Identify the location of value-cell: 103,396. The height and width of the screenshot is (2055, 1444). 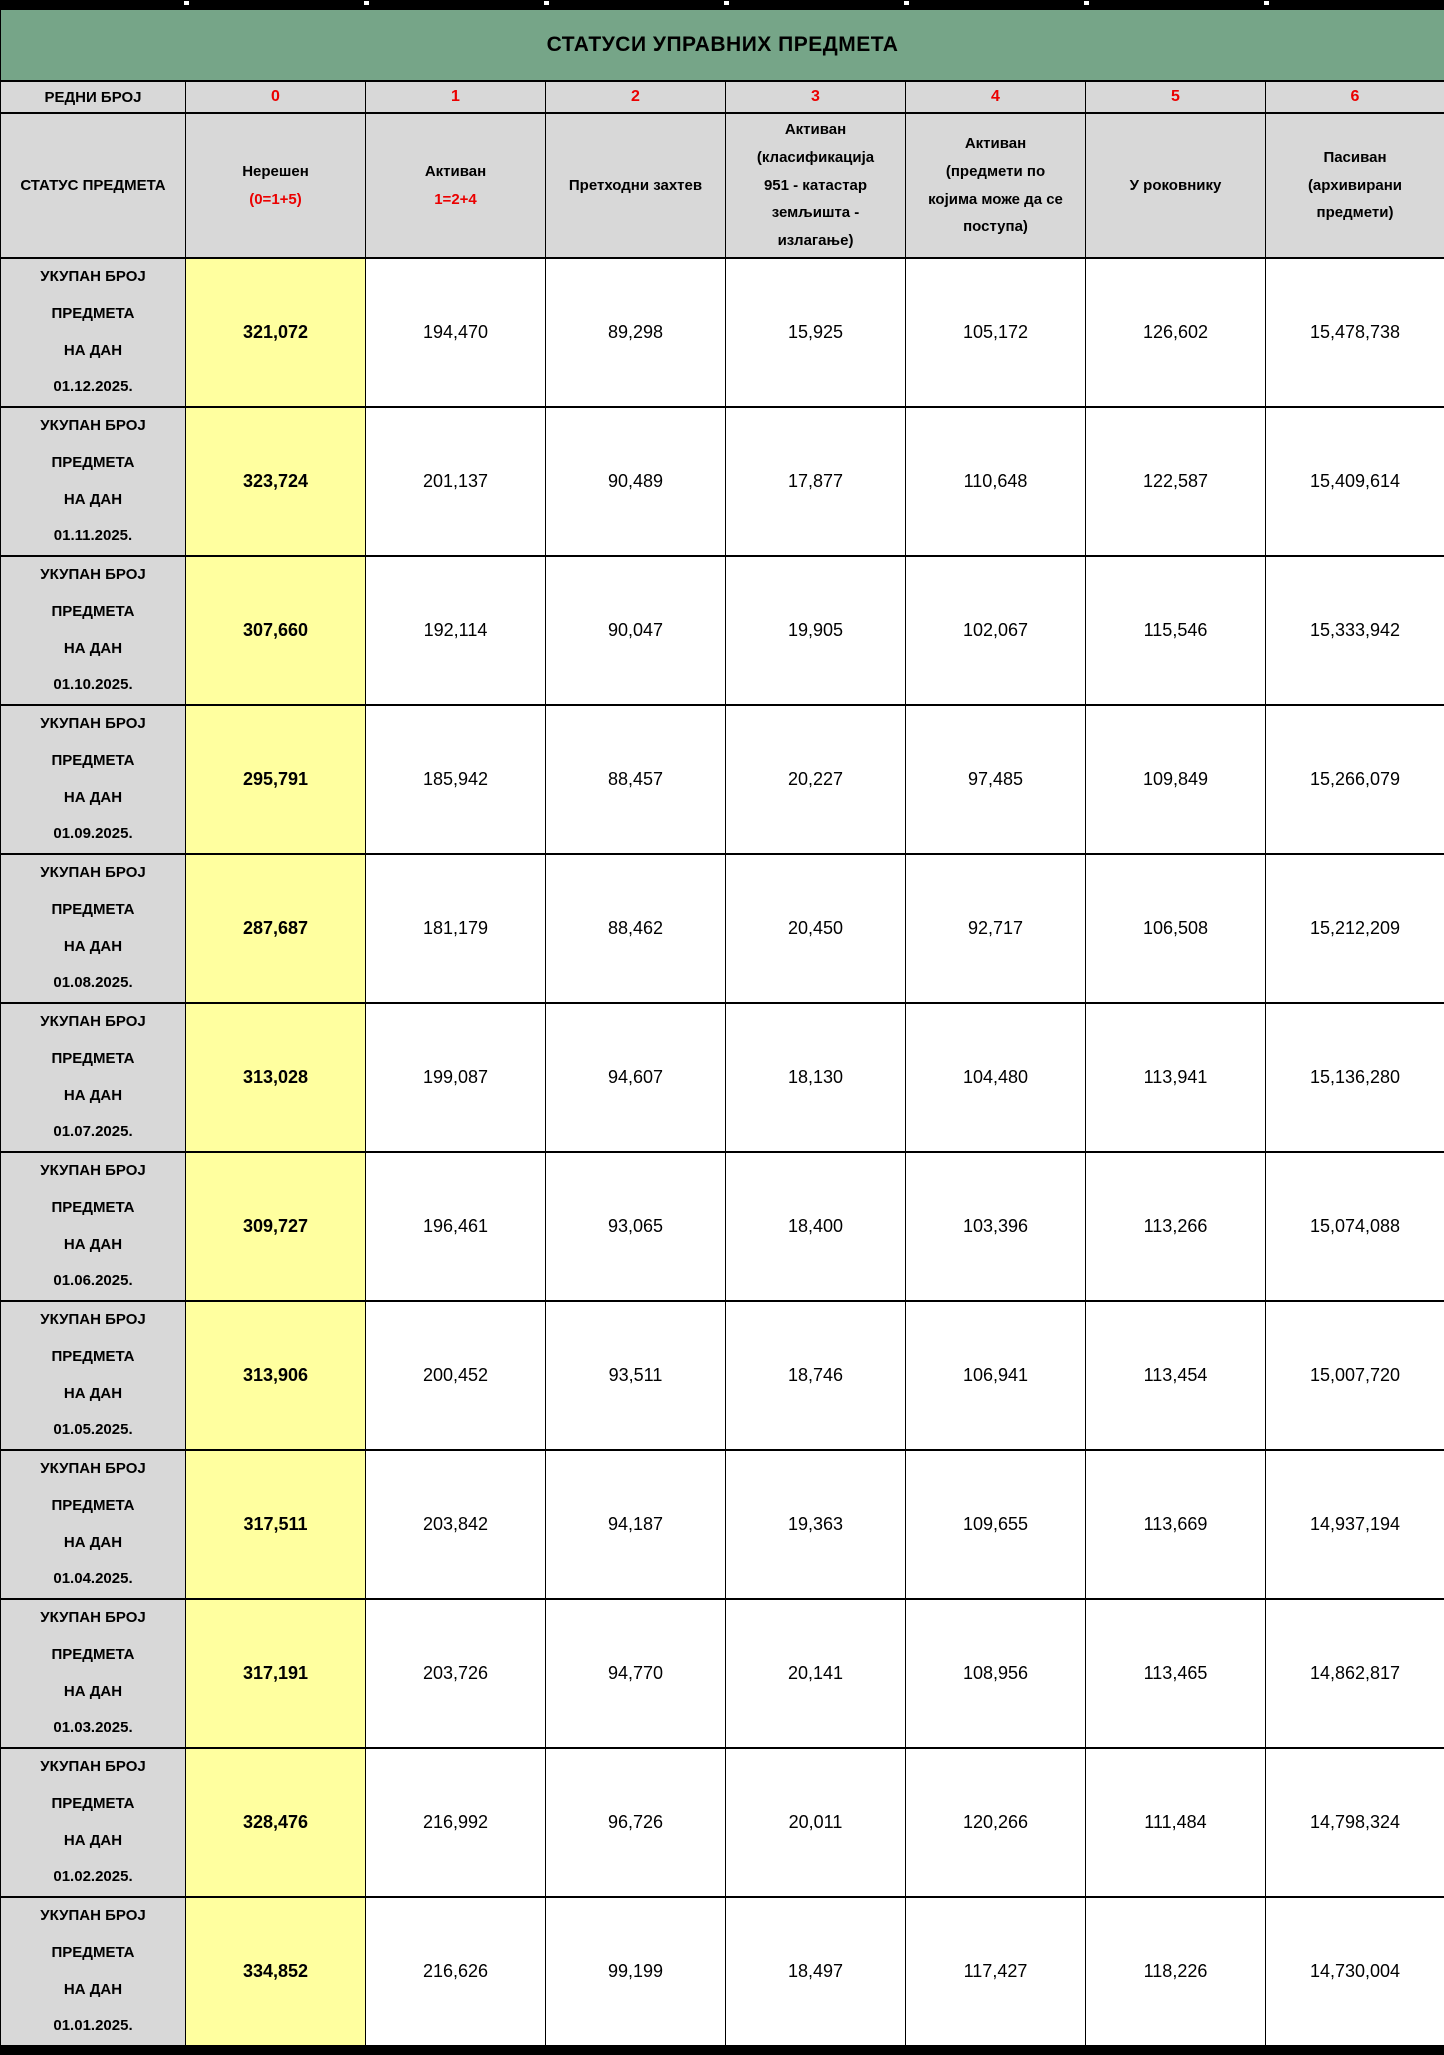
(996, 1226).